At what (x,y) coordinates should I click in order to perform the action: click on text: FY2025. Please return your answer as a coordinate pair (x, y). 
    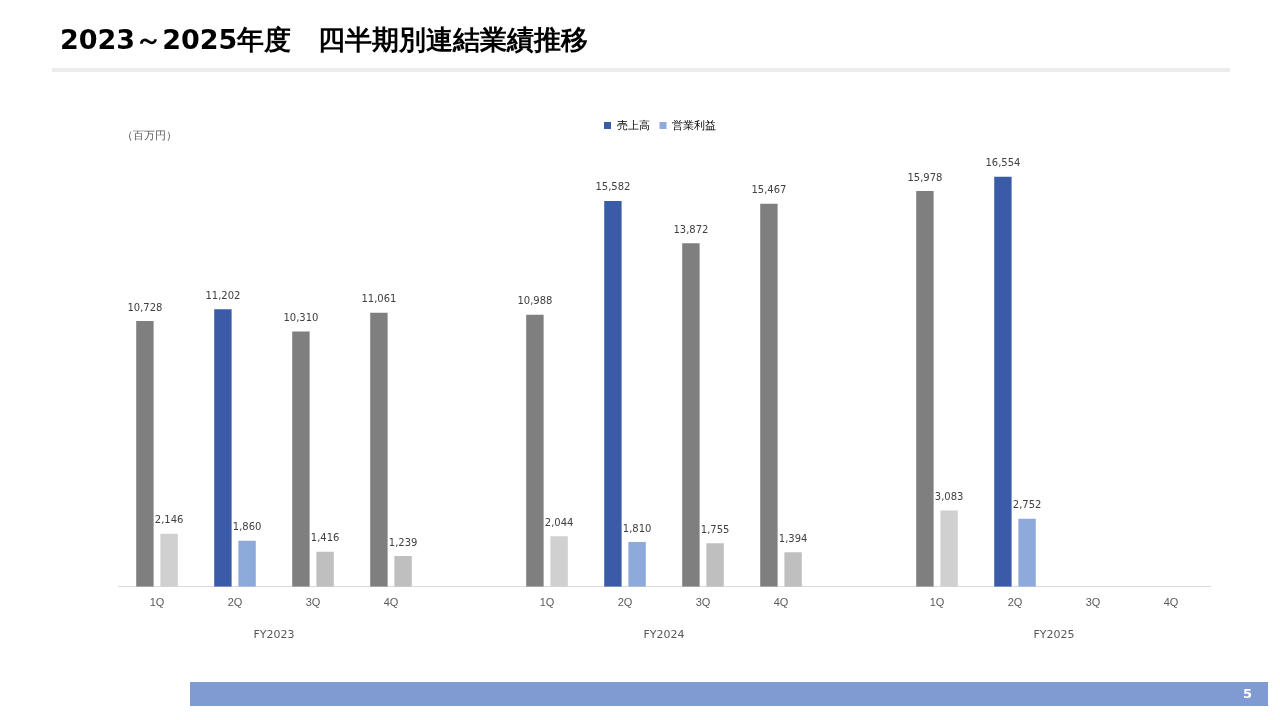
    Looking at the image, I should click on (1054, 635).